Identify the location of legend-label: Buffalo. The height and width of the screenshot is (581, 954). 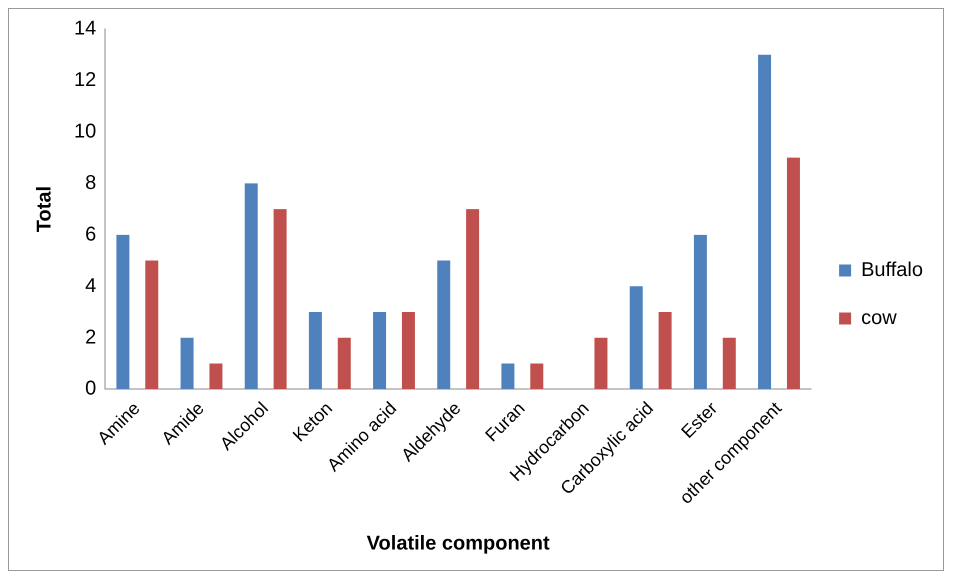
(892, 270).